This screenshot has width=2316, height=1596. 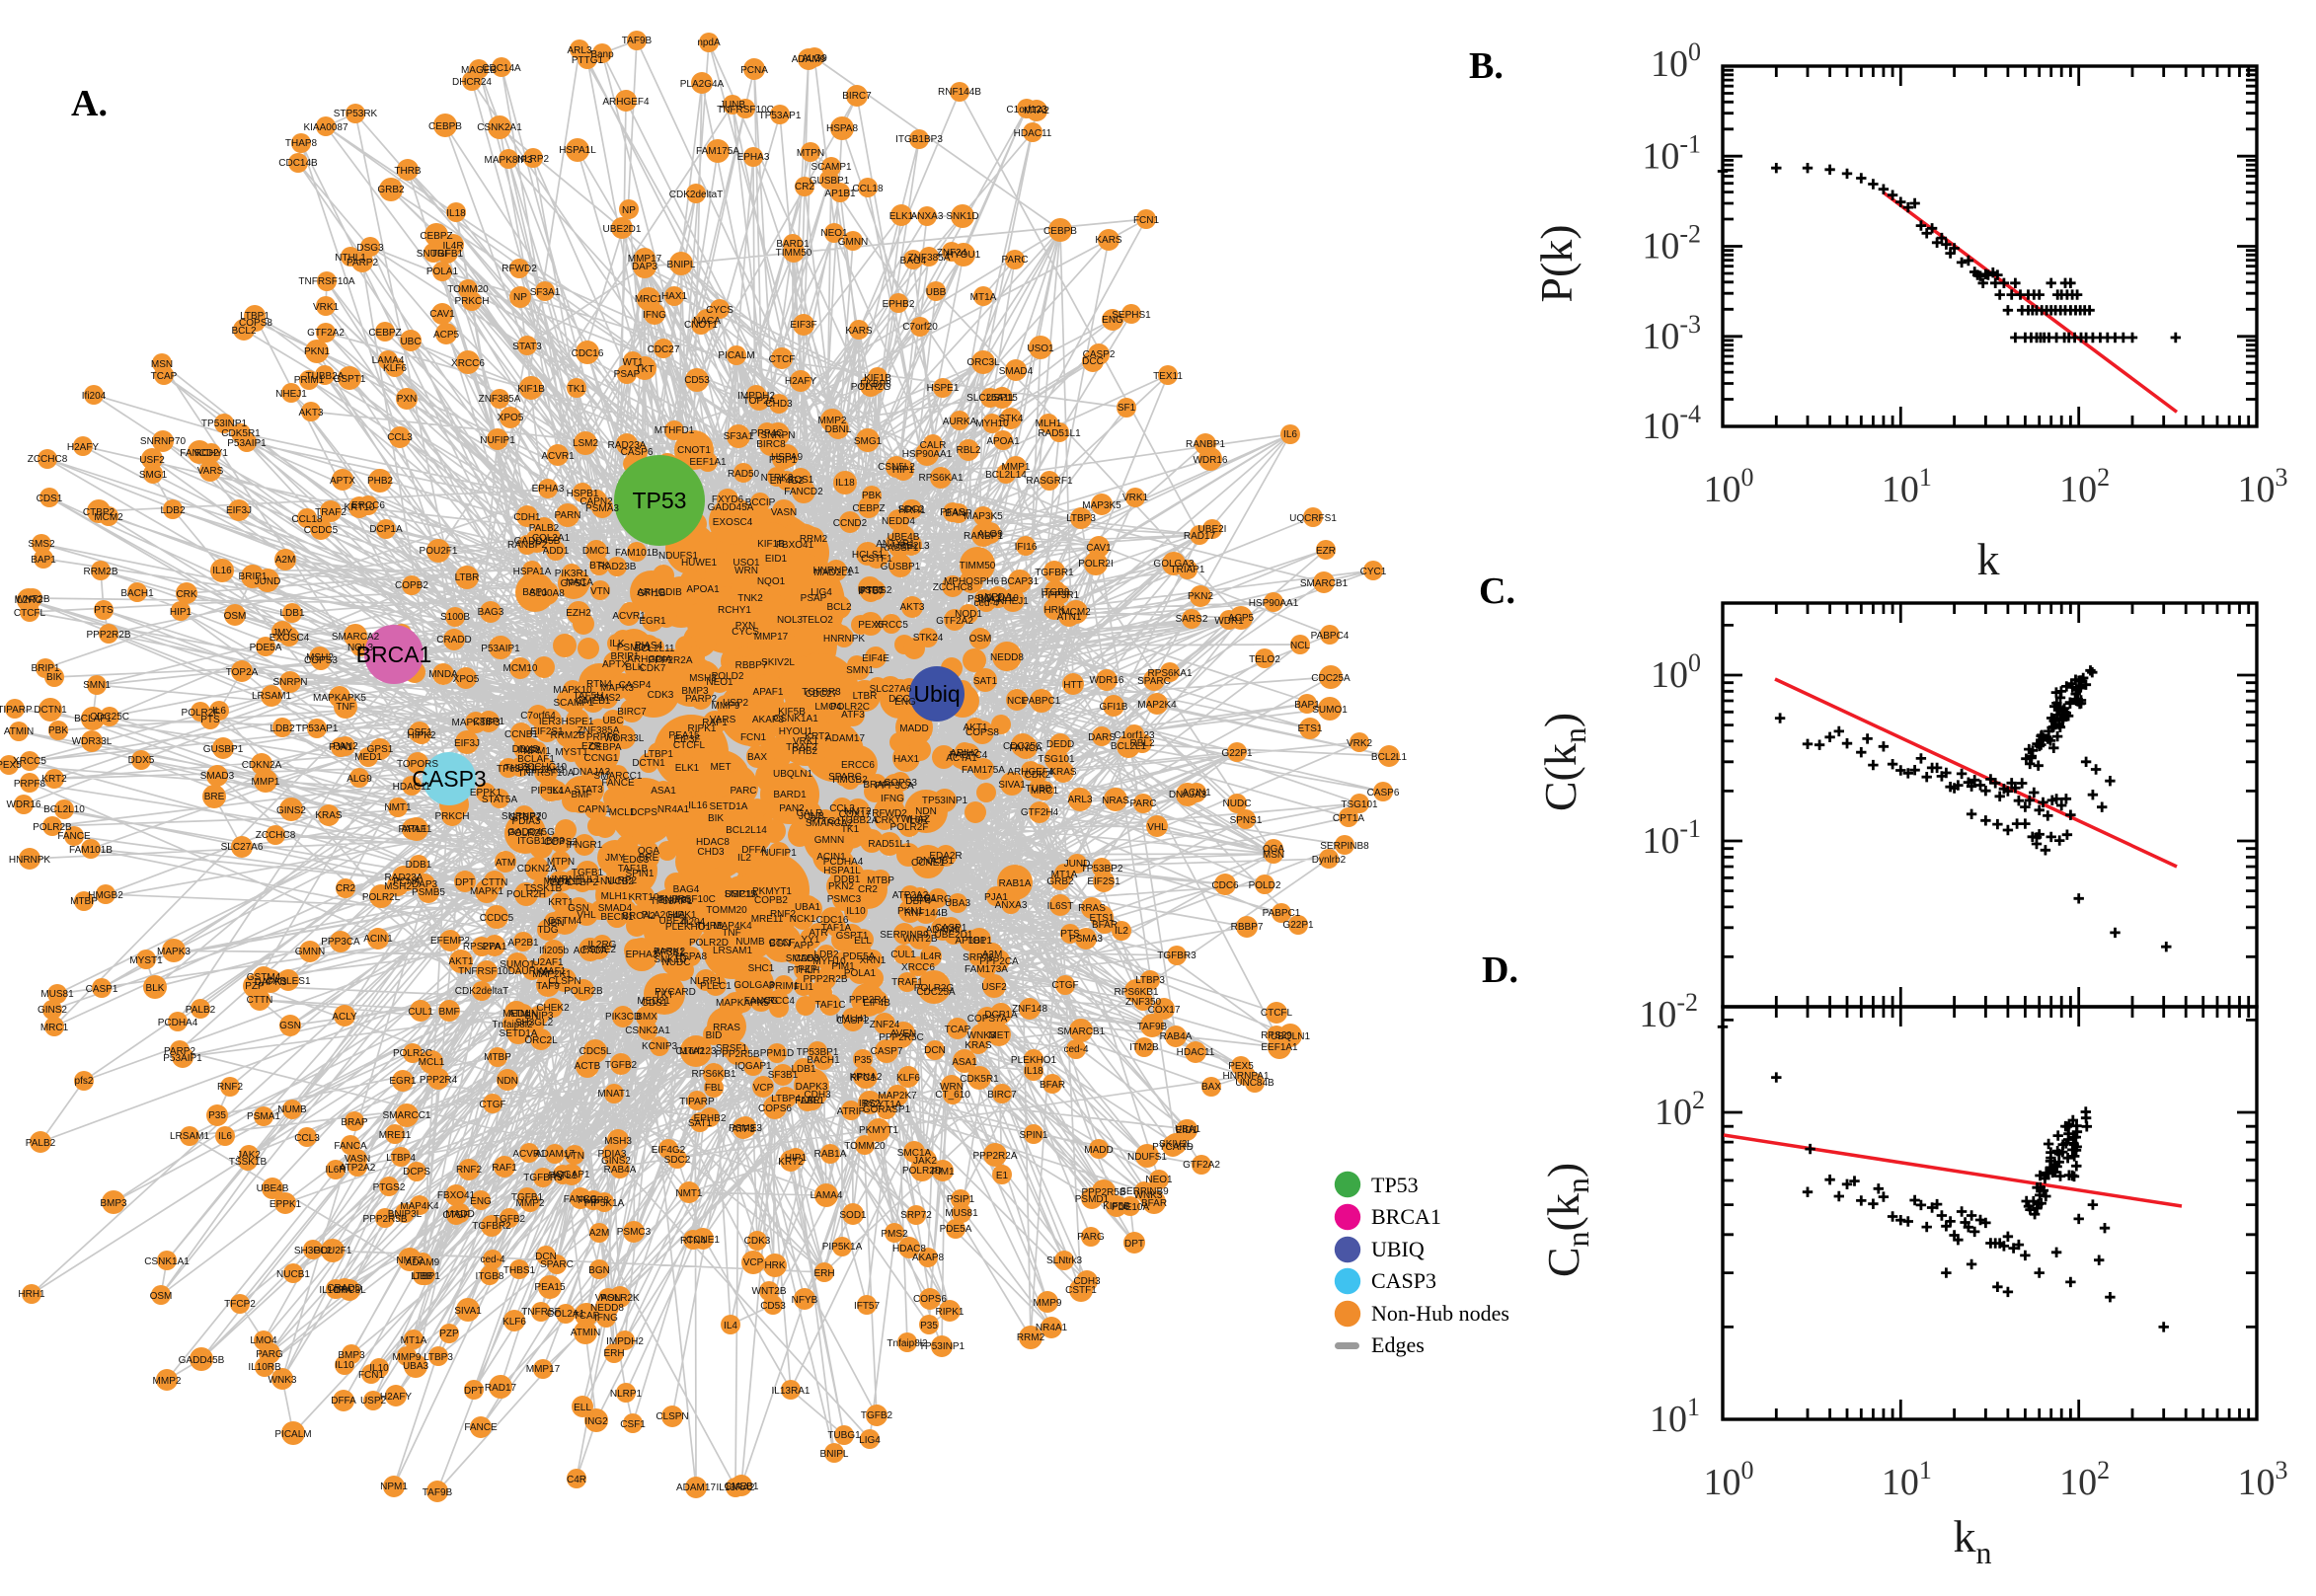 What do you see at coordinates (891, 625) in the screenshot?
I see `svg-text: XRCC5` at bounding box center [891, 625].